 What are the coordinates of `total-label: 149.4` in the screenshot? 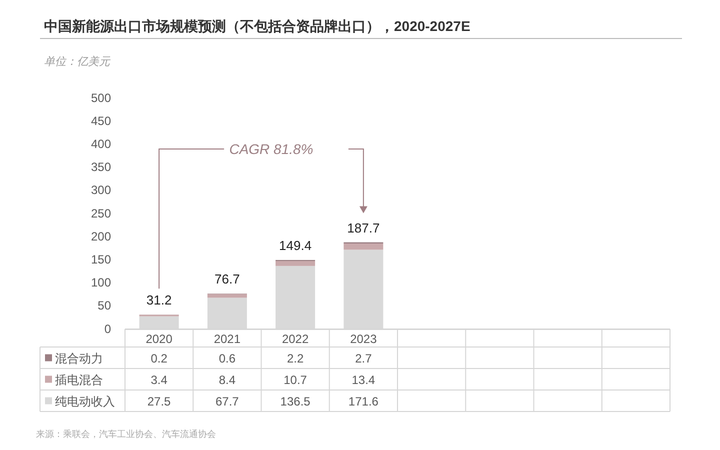 It's located at (295, 245).